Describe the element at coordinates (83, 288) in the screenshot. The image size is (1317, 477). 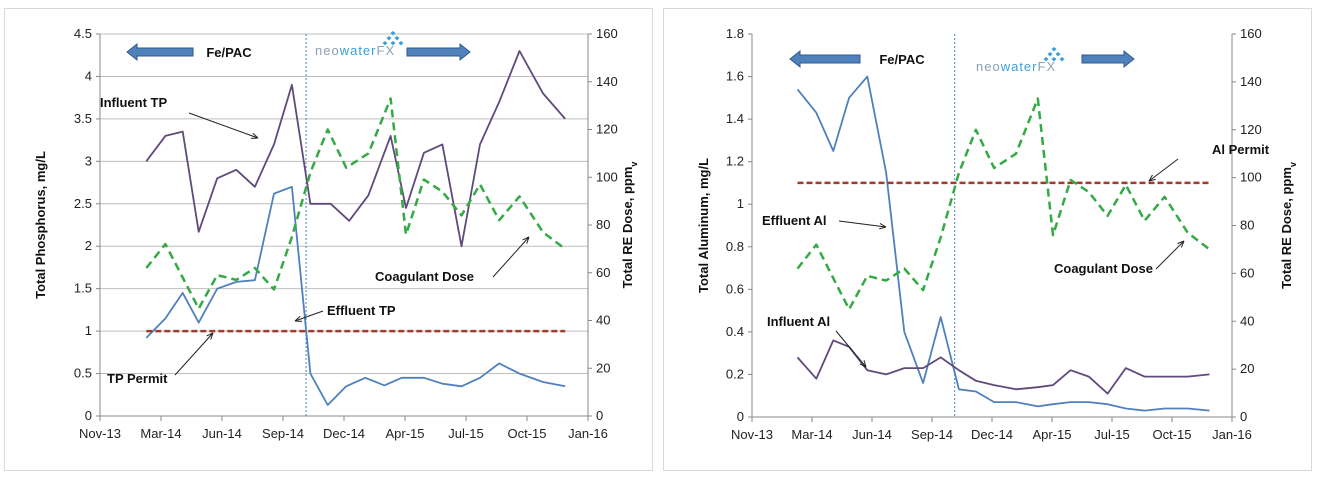
I see `y-tick-label: 1.5` at that location.